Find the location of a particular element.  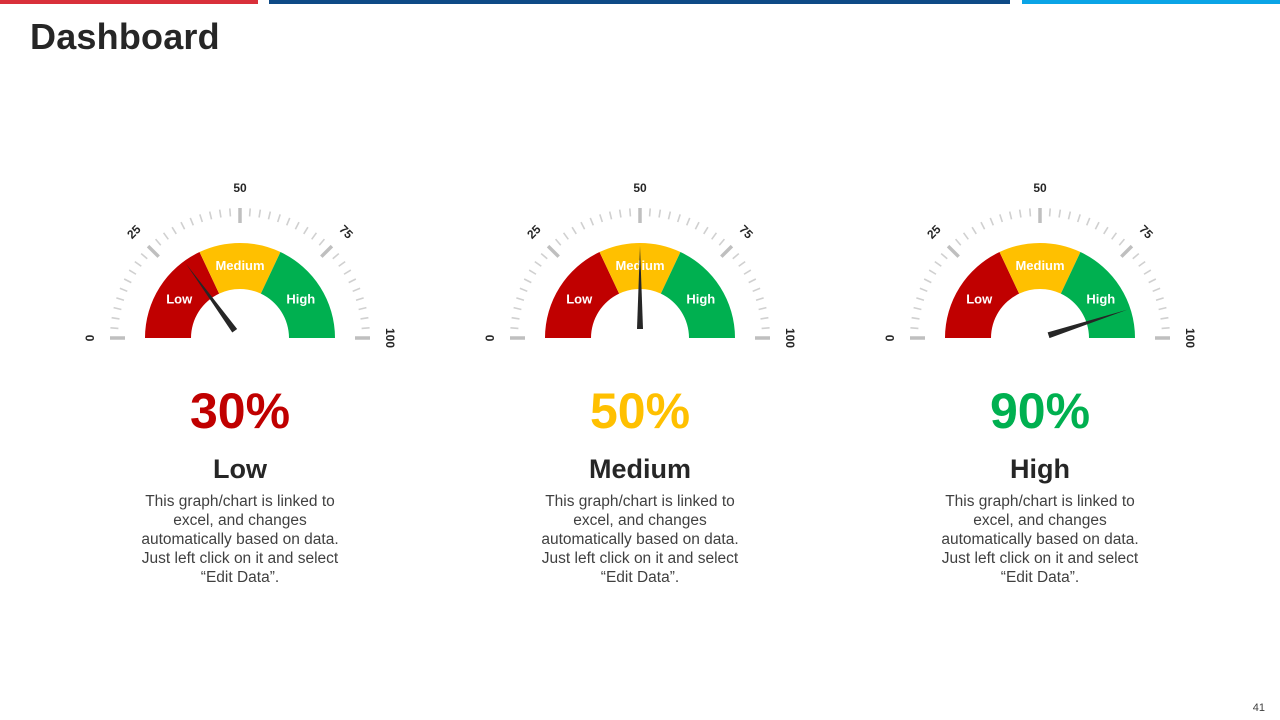

header-accent-bar-navy is located at coordinates (639, 2).